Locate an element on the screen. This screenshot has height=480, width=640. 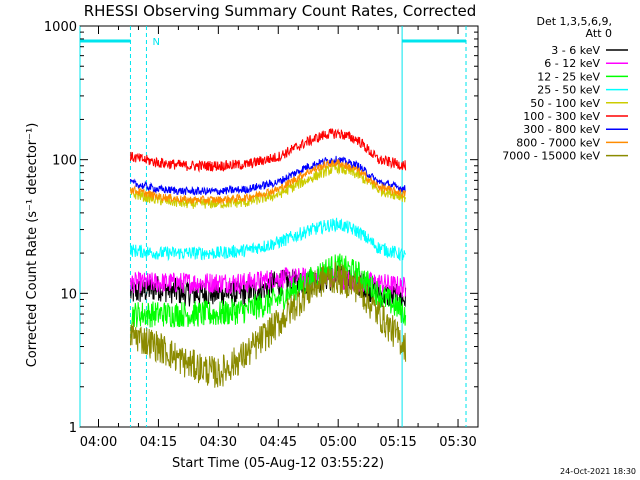
legend-label: 50 - 100 keV is located at coordinates (565, 103).